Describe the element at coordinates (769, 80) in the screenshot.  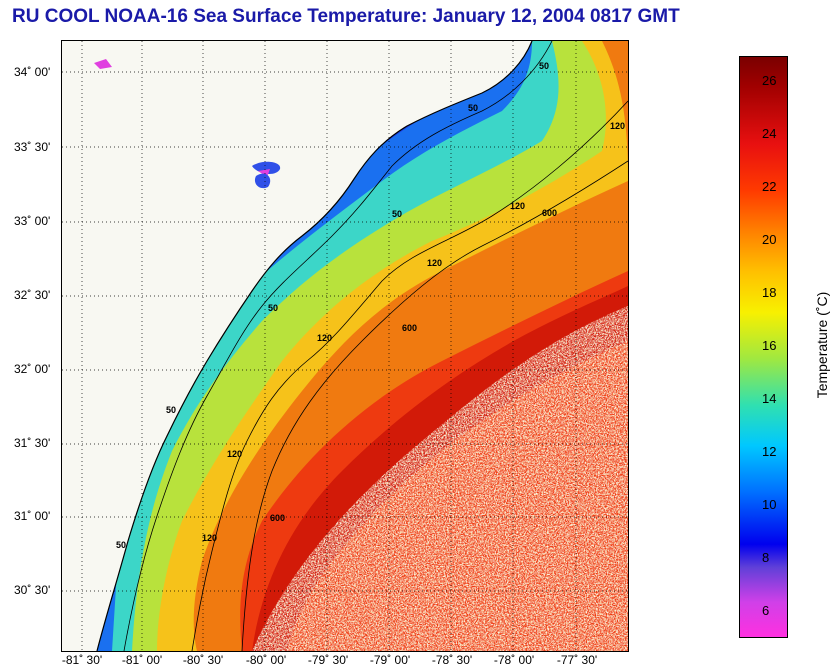
I see `colorbar-tick: 26` at that location.